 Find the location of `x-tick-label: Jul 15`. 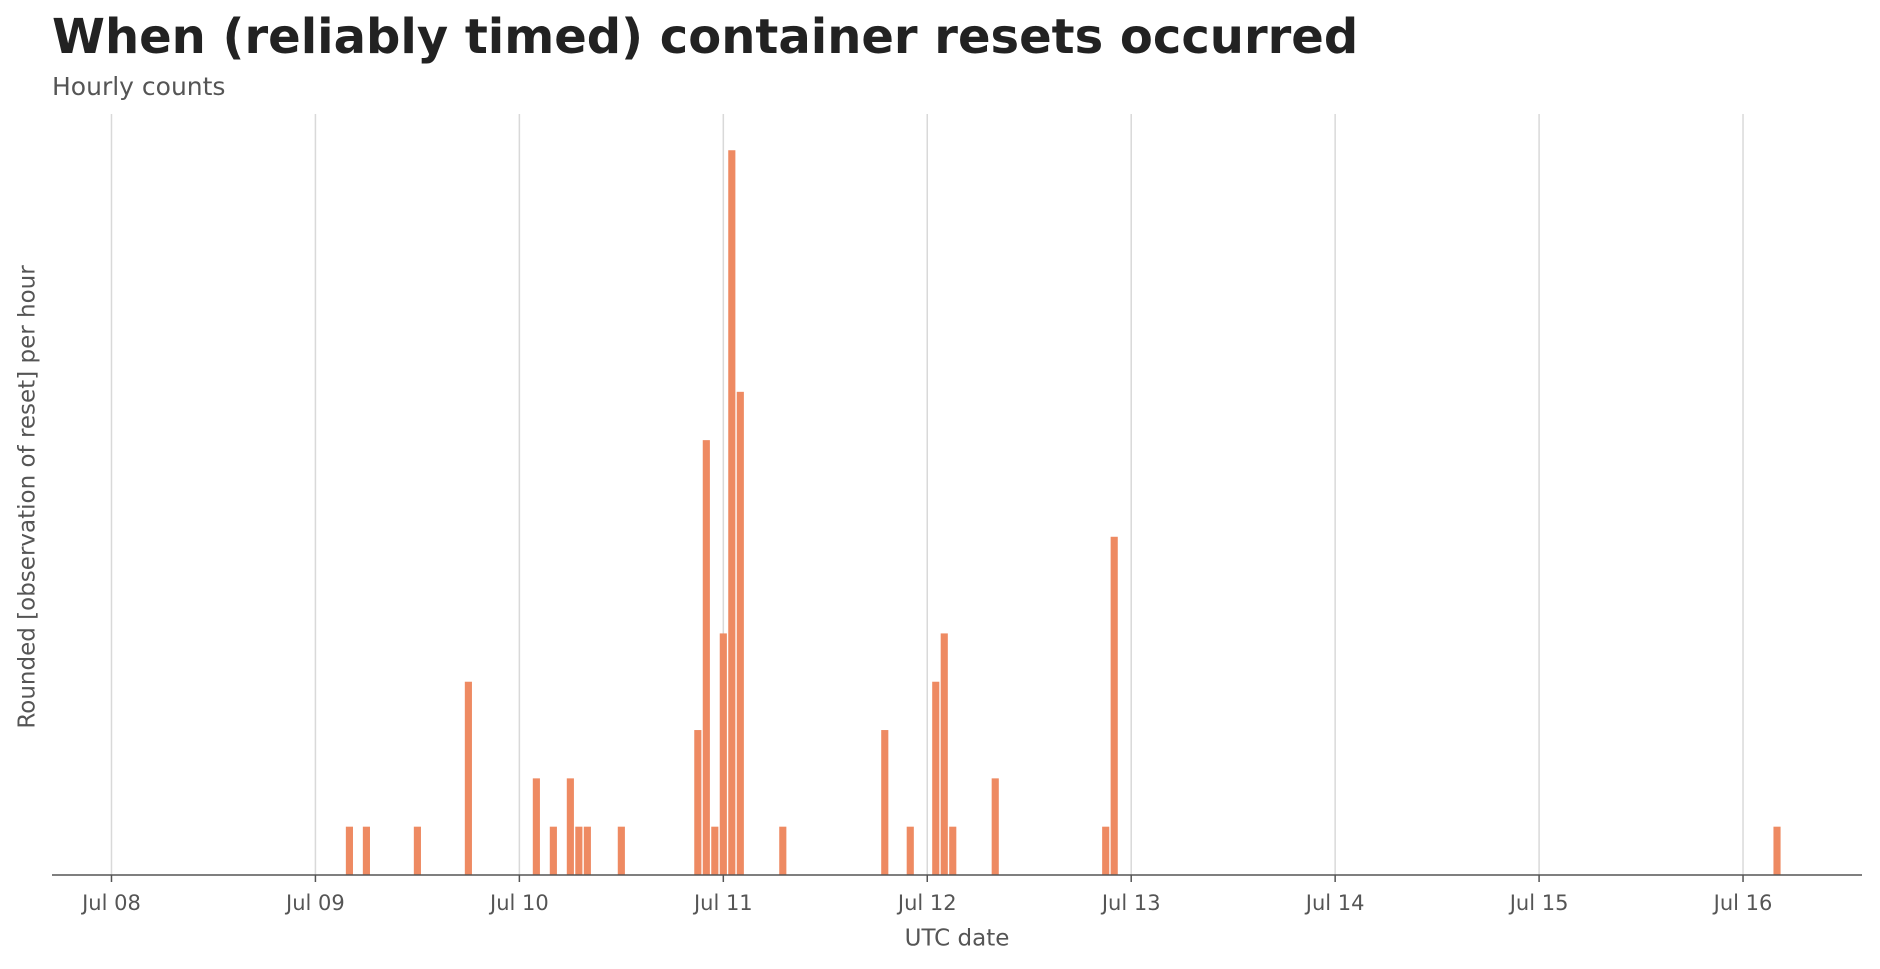

x-tick-label: Jul 15 is located at coordinates (1538, 903).